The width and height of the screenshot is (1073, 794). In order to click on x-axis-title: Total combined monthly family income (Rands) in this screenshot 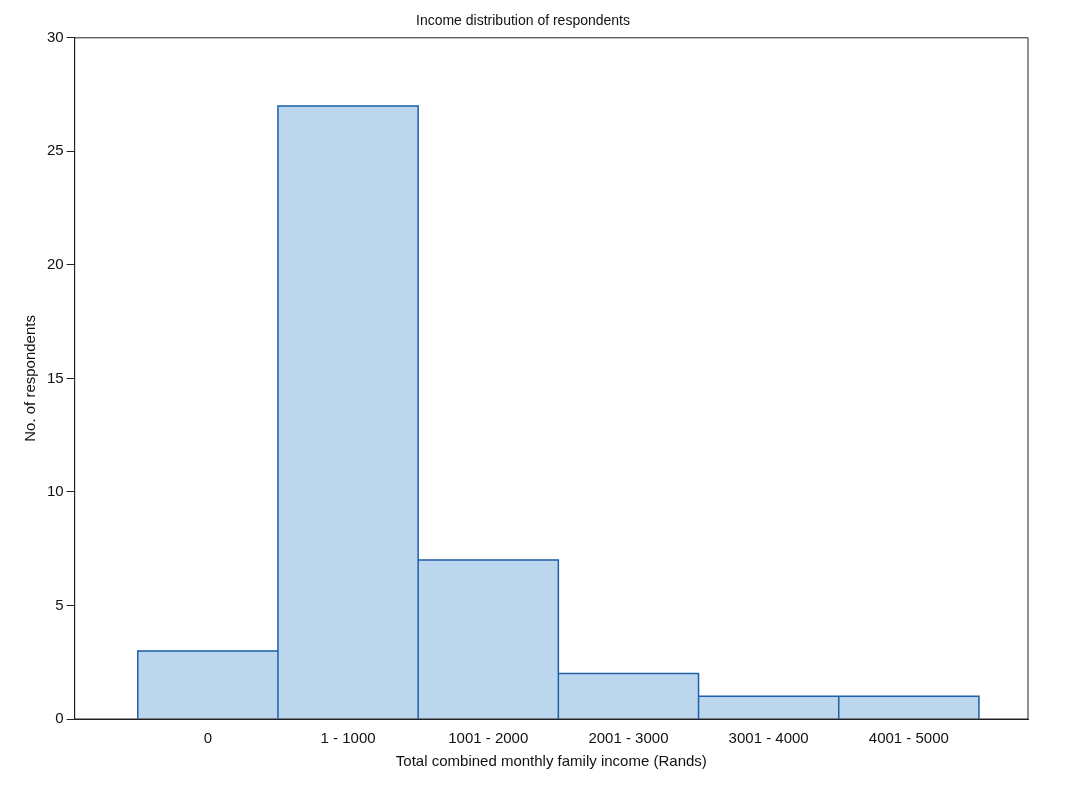, I will do `click(551, 761)`.